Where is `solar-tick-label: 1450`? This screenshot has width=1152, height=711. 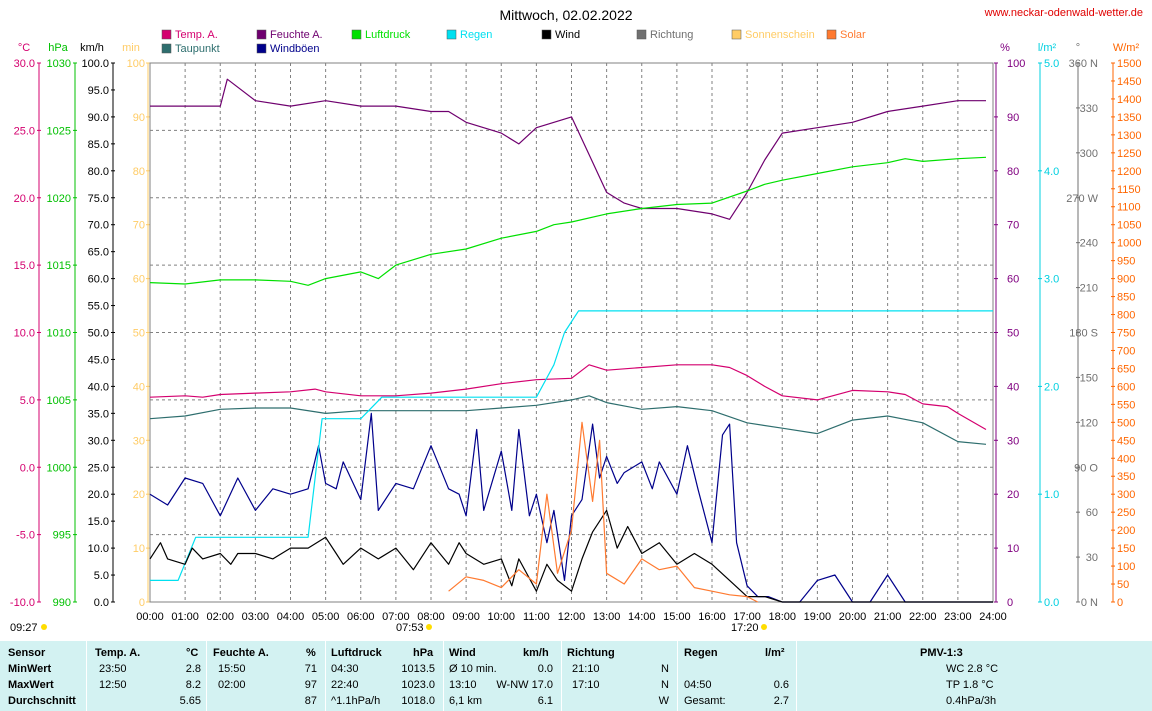 solar-tick-label: 1450 is located at coordinates (1129, 82).